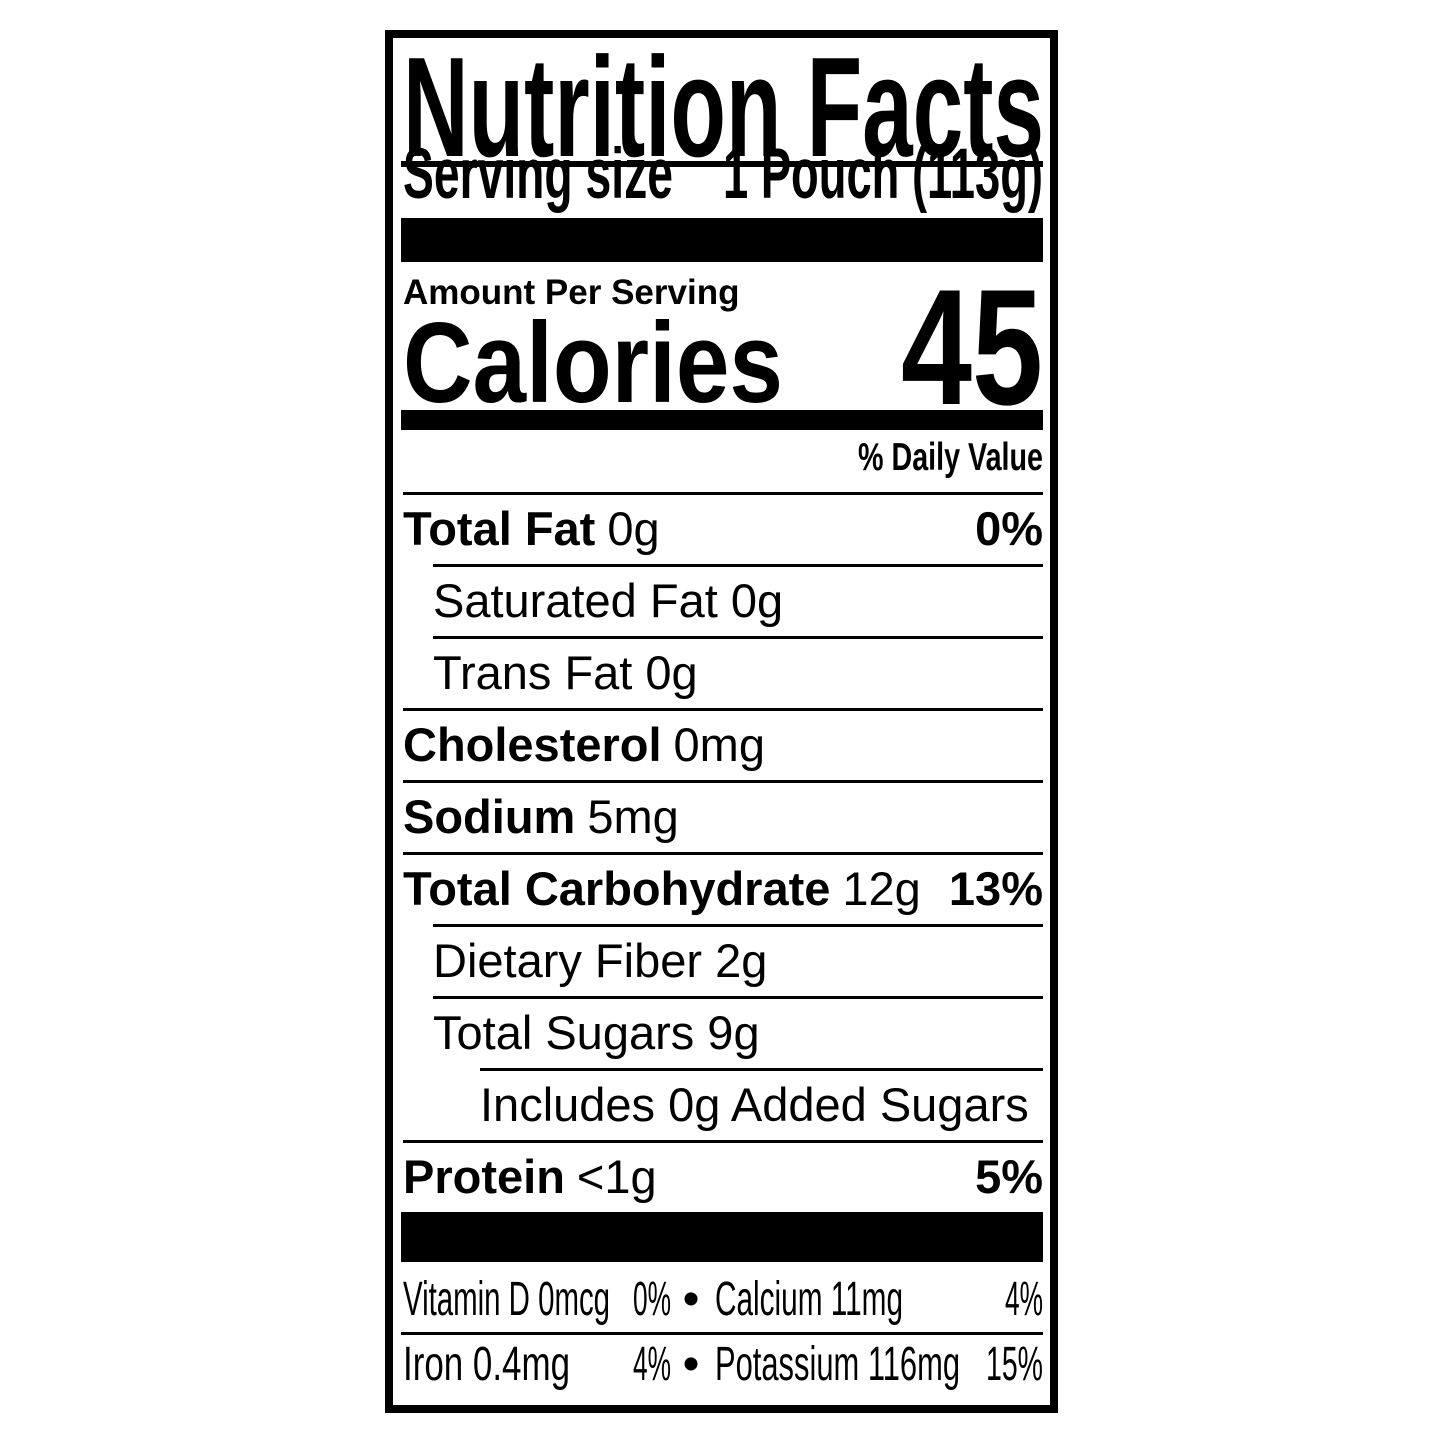 The width and height of the screenshot is (1445, 1445). What do you see at coordinates (538, 174) in the screenshot?
I see `serving-size-label: Serving size` at bounding box center [538, 174].